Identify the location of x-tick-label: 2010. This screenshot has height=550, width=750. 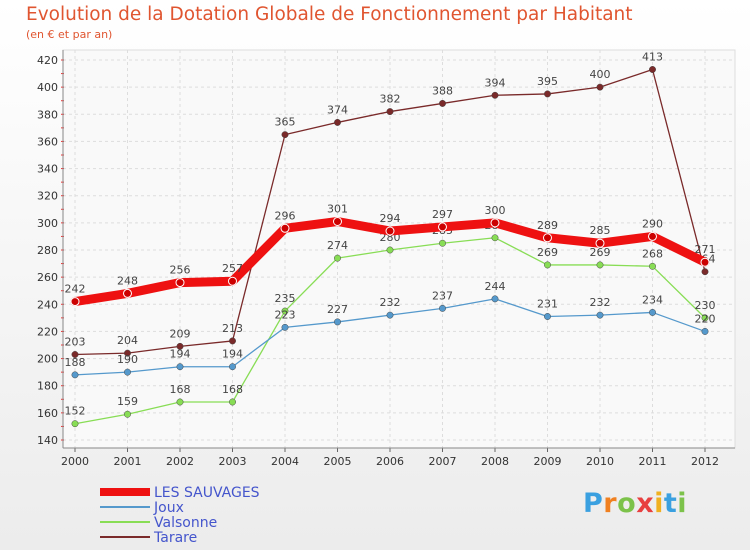
(600, 461).